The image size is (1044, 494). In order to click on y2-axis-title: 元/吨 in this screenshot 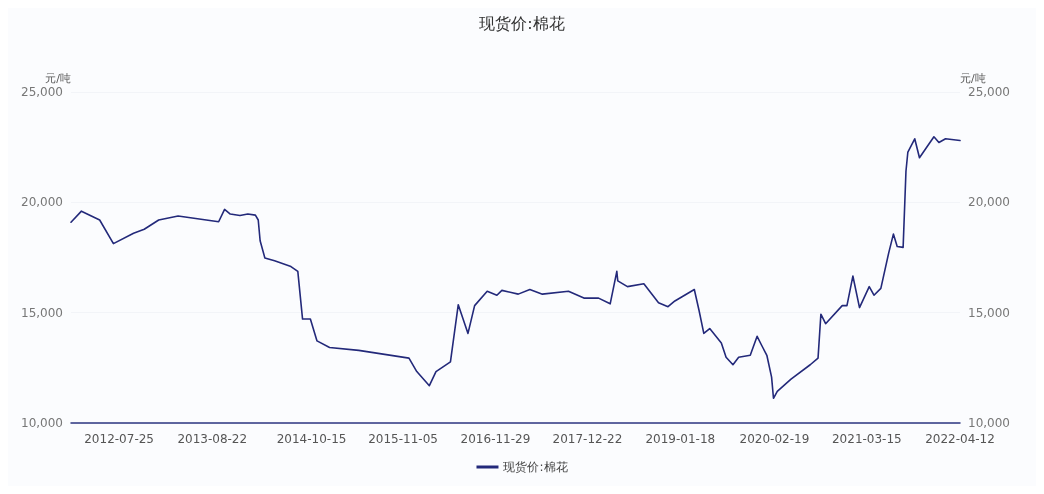, I will do `click(973, 78)`.